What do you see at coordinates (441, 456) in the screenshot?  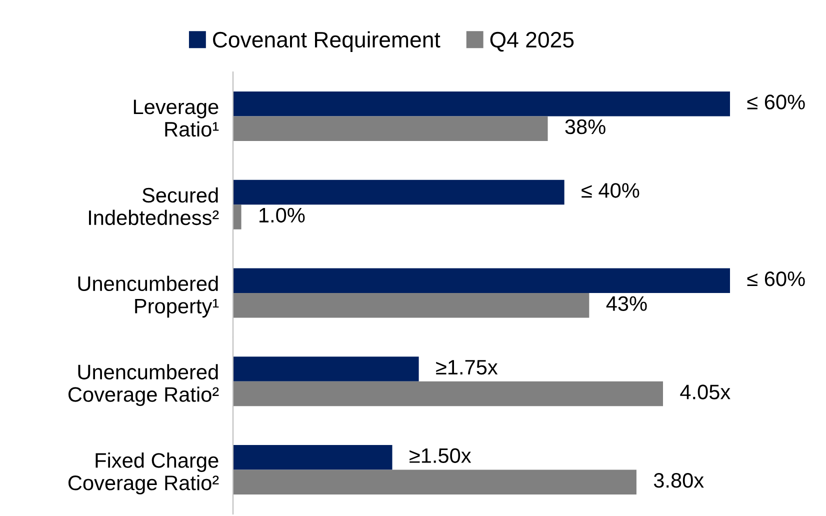 I see `data-label: ≥1.50x` at bounding box center [441, 456].